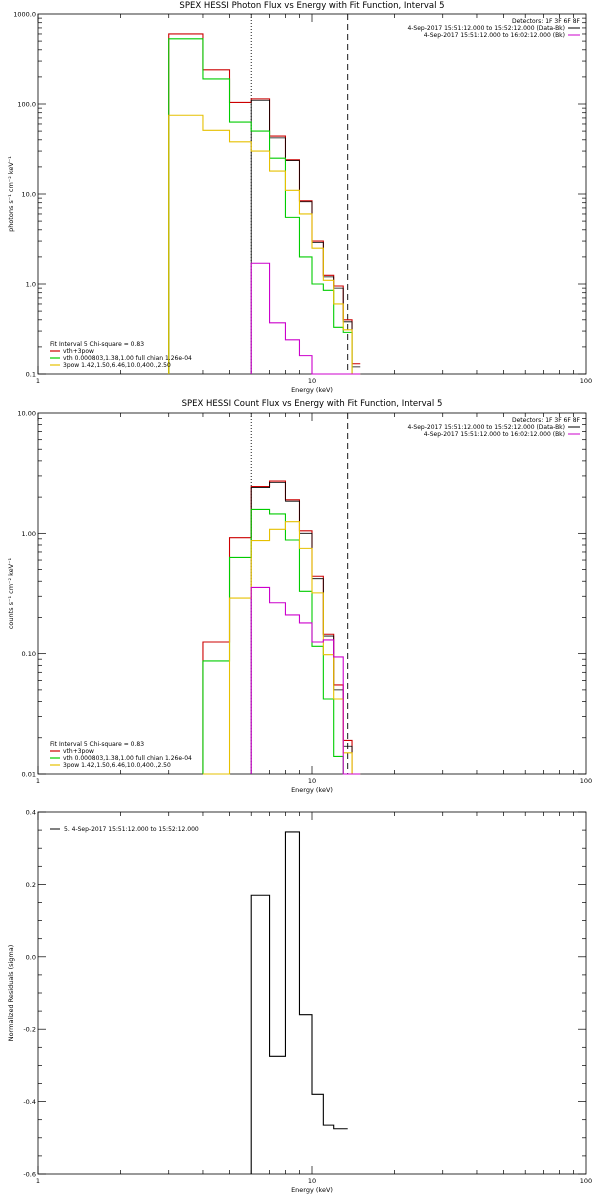  What do you see at coordinates (29, 1102) in the screenshot?
I see `y-tick-label: -0.4` at bounding box center [29, 1102].